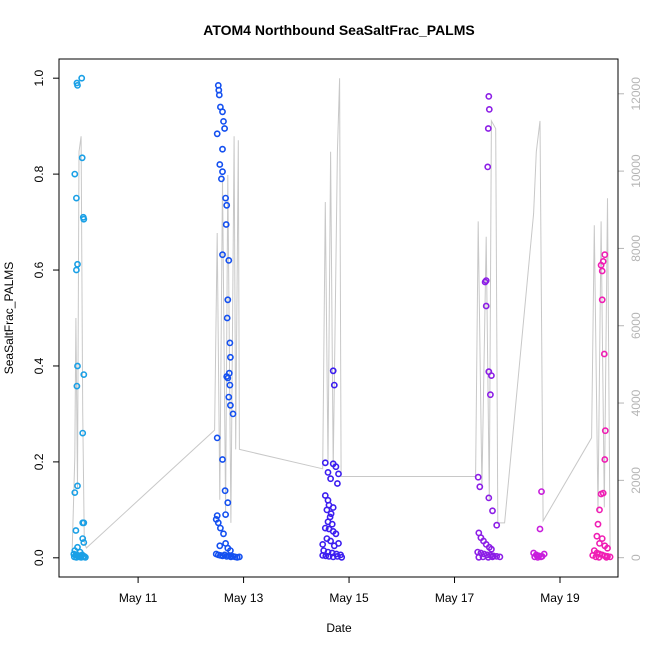 The height and width of the screenshot is (650, 650). I want to click on y2-tick-label: 2000, so click(636, 480).